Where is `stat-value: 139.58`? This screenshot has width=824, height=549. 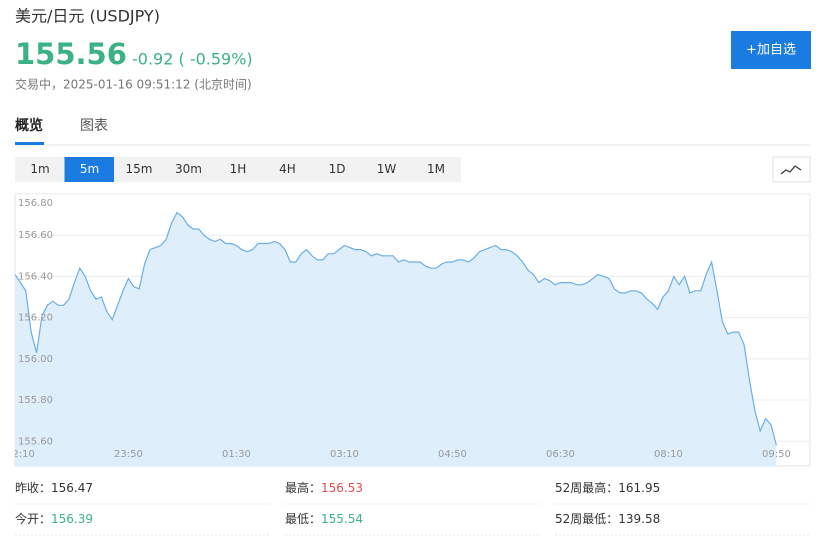 stat-value: 139.58 is located at coordinates (639, 519).